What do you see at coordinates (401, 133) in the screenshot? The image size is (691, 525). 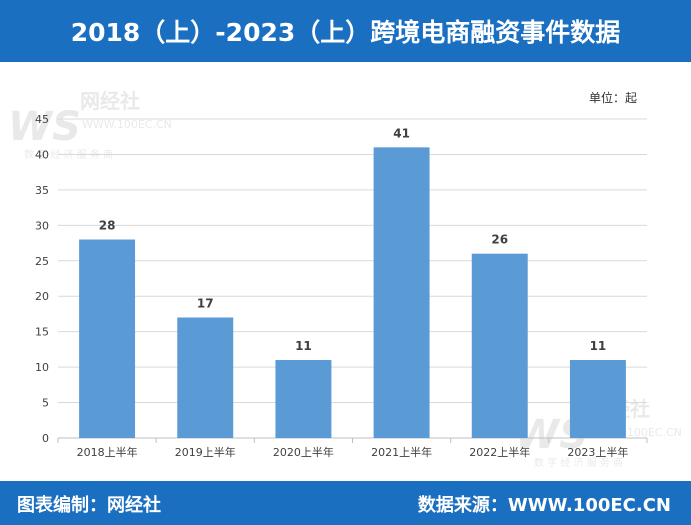 I see `data-label: 41` at bounding box center [401, 133].